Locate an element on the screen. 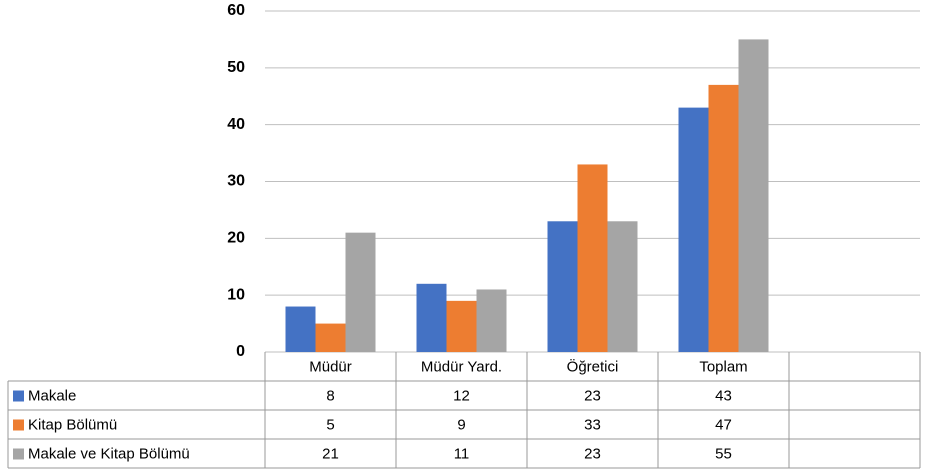  x-tick-label: Müdür Yard. is located at coordinates (461, 366).